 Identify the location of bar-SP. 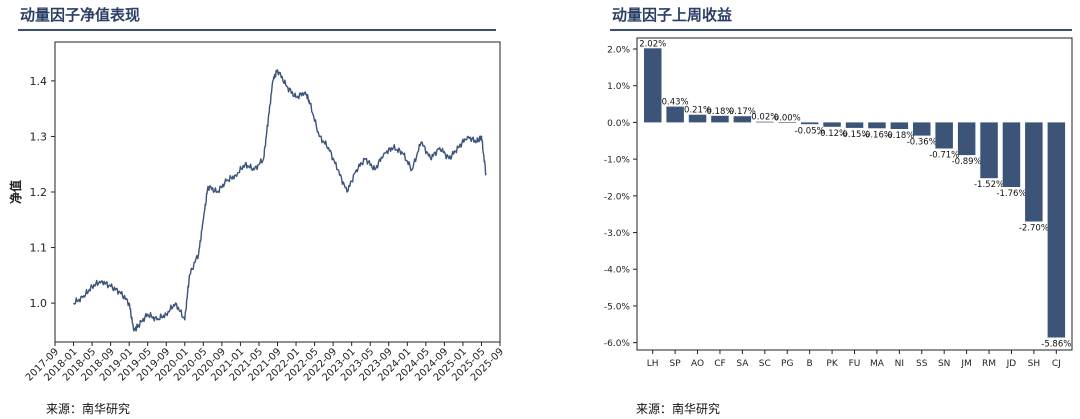
(675, 114).